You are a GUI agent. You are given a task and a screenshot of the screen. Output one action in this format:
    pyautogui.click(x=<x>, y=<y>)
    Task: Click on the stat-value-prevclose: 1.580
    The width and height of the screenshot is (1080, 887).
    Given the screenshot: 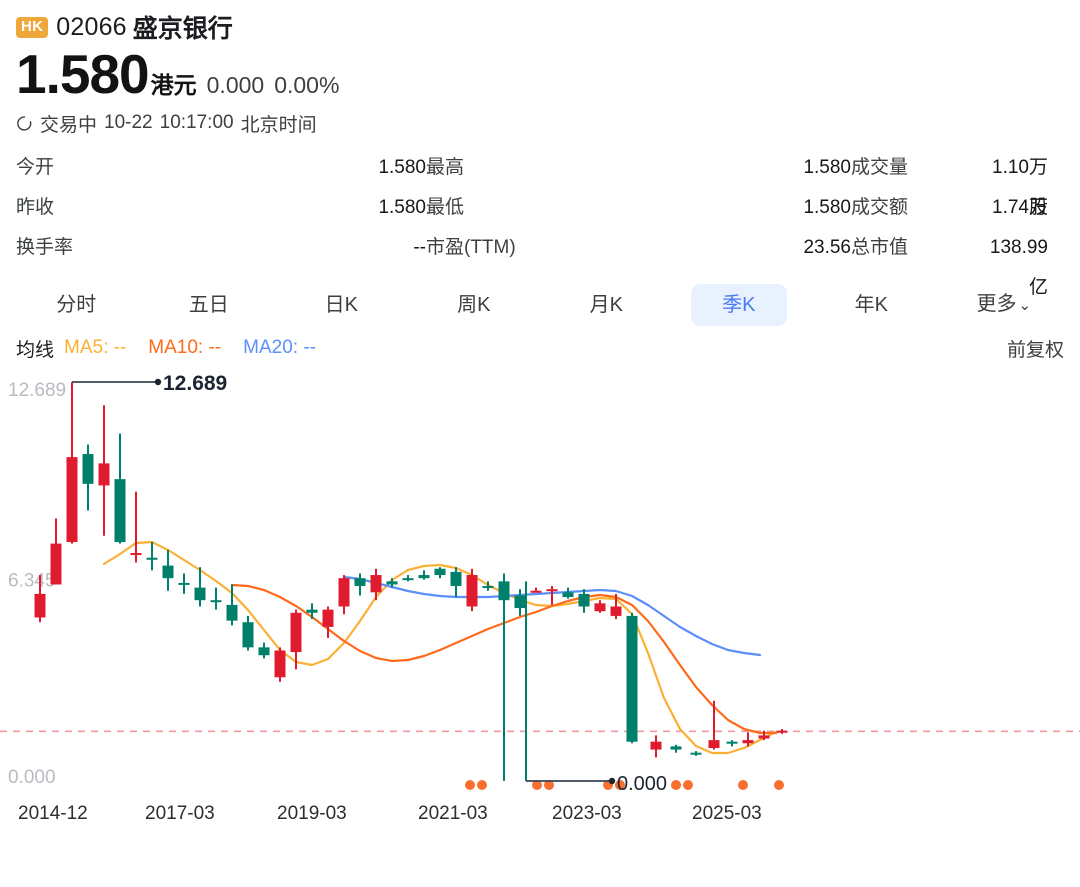 What is the action you would take?
    pyautogui.click(x=402, y=207)
    